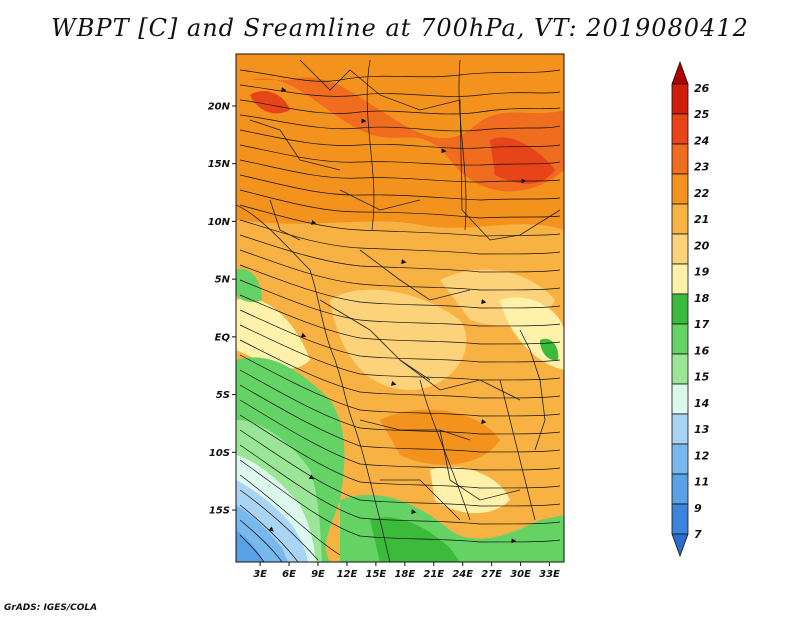 This screenshot has height=618, width=800. I want to click on lat-tick-label: 5N, so click(223, 280).